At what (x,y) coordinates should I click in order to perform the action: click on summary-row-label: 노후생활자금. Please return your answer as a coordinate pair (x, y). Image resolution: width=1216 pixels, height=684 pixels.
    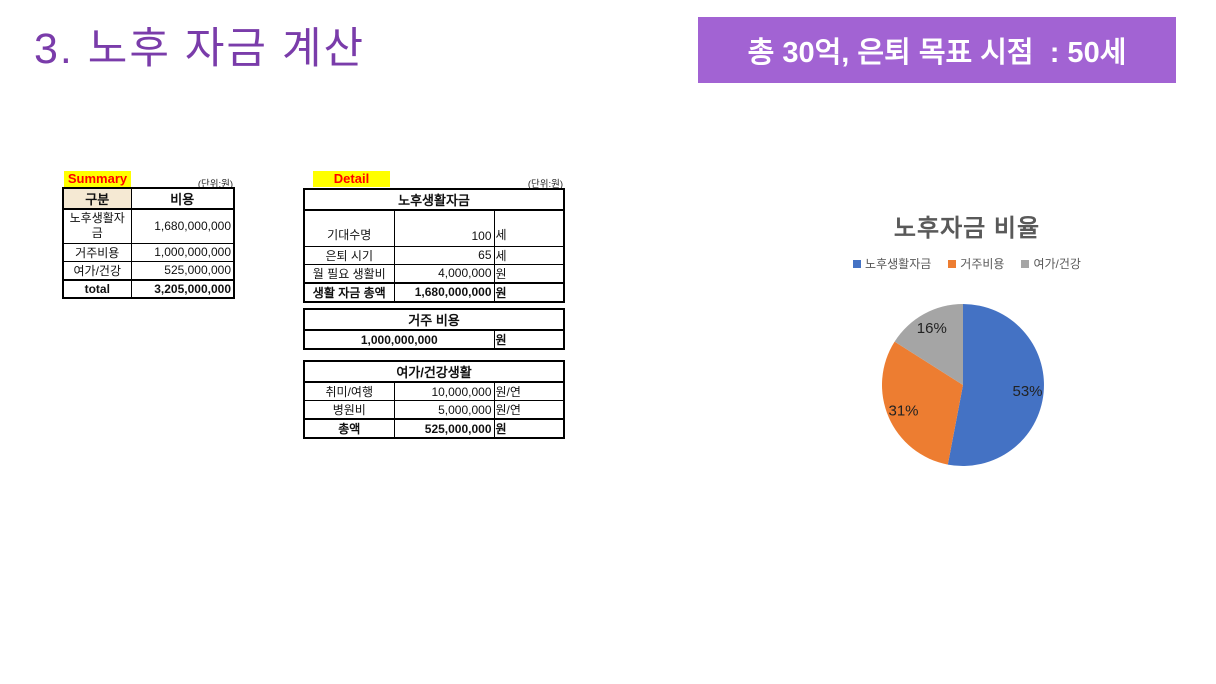
    Looking at the image, I should click on (97, 226).